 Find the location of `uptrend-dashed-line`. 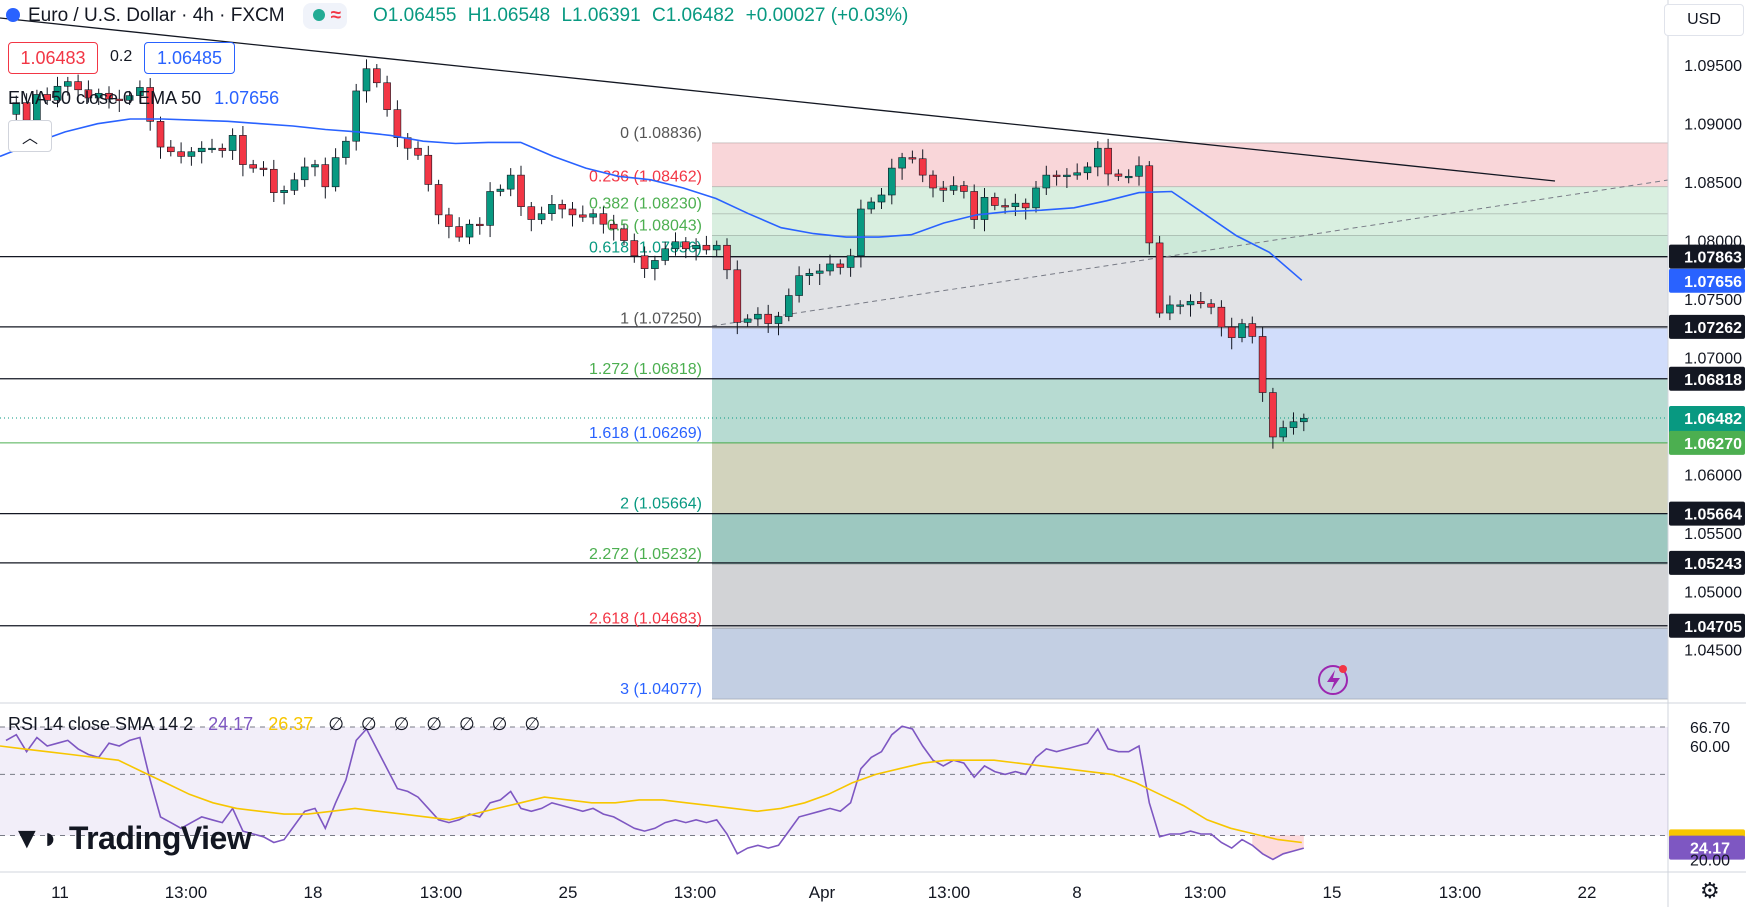

uptrend-dashed-line is located at coordinates (1190, 253).